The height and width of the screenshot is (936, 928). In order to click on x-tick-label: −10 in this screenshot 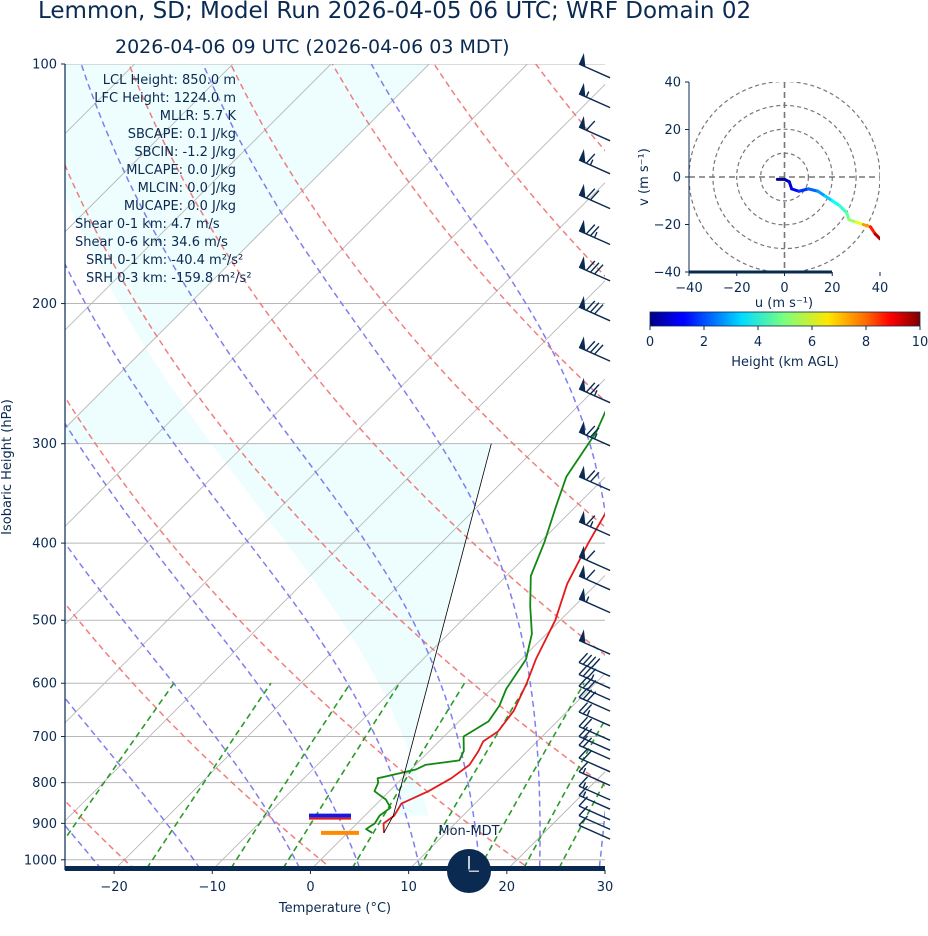, I will do `click(212, 887)`.